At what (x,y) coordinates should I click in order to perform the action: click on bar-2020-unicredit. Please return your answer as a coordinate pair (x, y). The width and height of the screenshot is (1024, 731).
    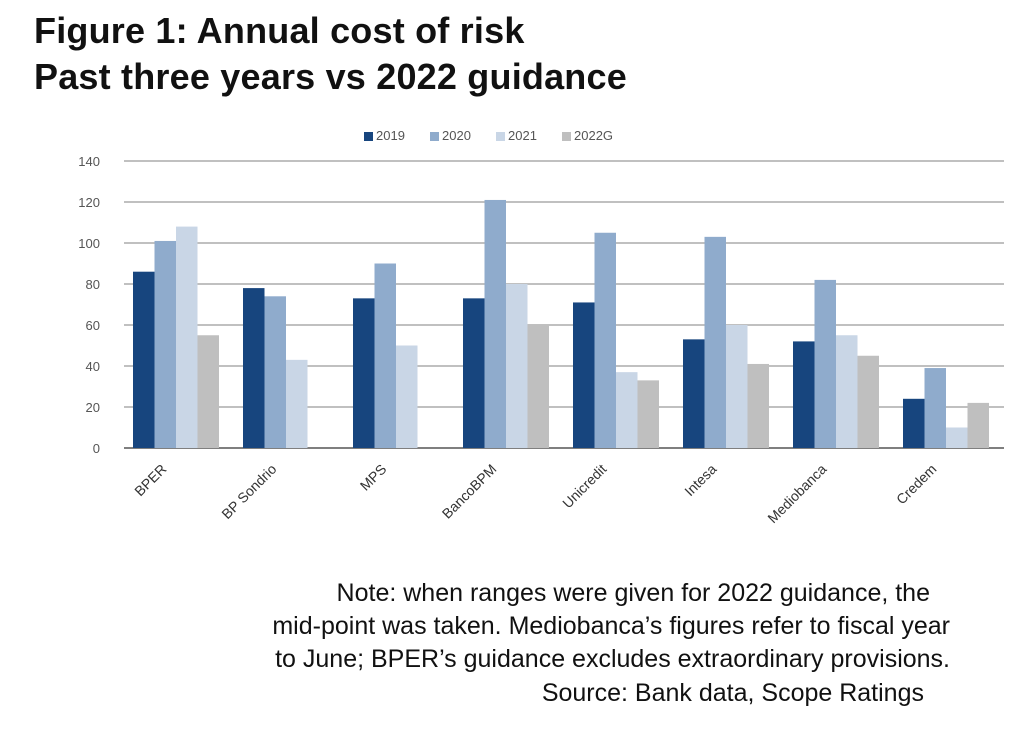
    Looking at the image, I should click on (605, 340).